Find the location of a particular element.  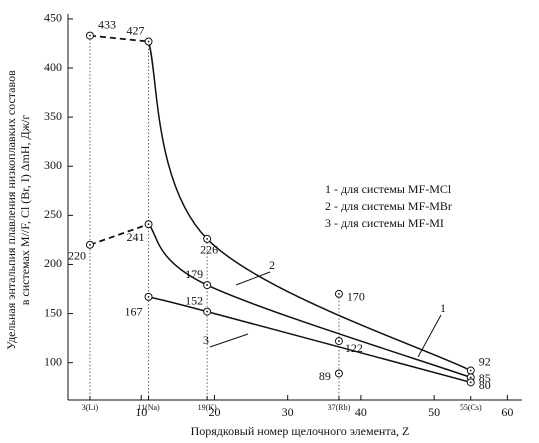

data-label: 85 is located at coordinates (485, 378).